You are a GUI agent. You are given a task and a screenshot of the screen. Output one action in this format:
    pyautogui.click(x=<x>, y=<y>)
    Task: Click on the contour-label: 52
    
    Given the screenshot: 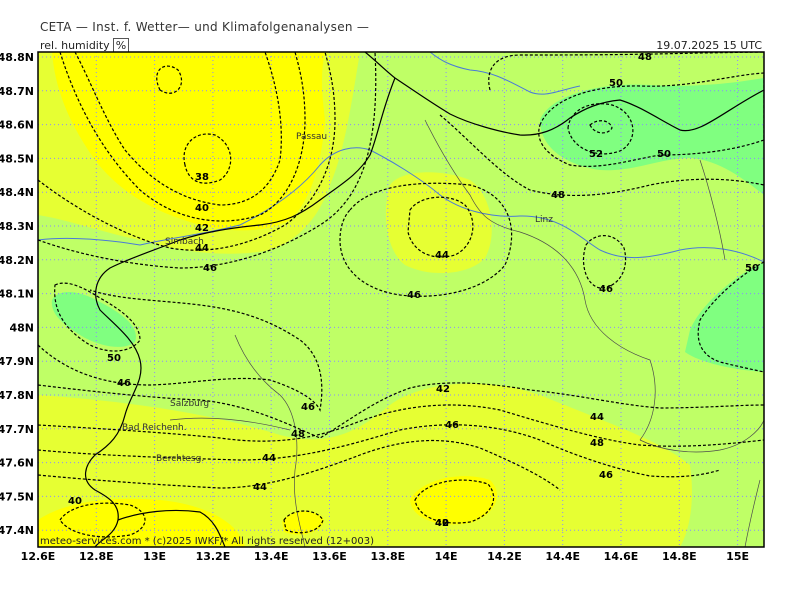 What is the action you would take?
    pyautogui.click(x=596, y=154)
    